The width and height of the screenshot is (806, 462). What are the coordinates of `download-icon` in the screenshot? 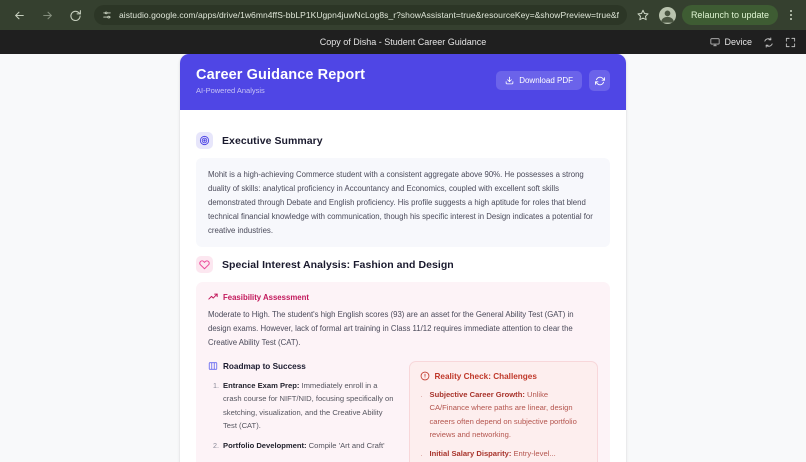 It's located at (509, 80).